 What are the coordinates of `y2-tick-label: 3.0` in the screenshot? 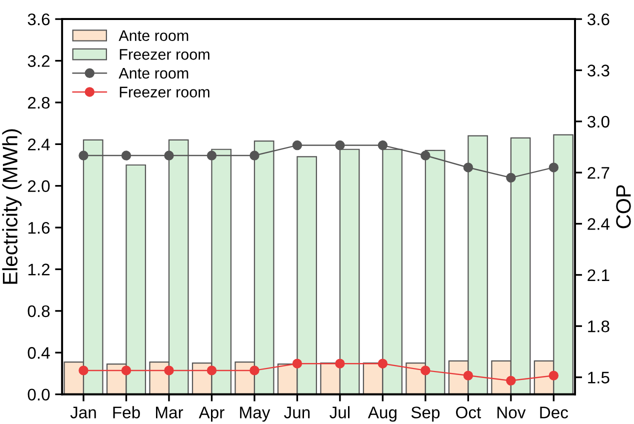 It's located at (598, 122).